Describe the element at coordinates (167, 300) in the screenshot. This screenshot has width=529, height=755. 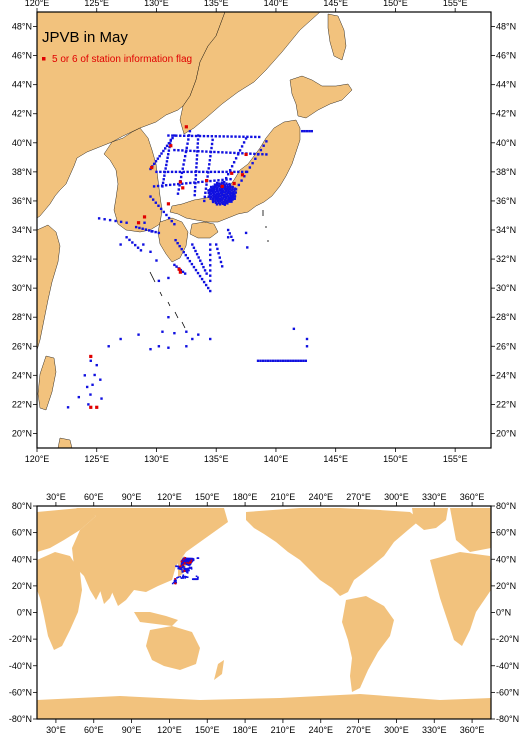
I see `land-ryukyu` at that location.